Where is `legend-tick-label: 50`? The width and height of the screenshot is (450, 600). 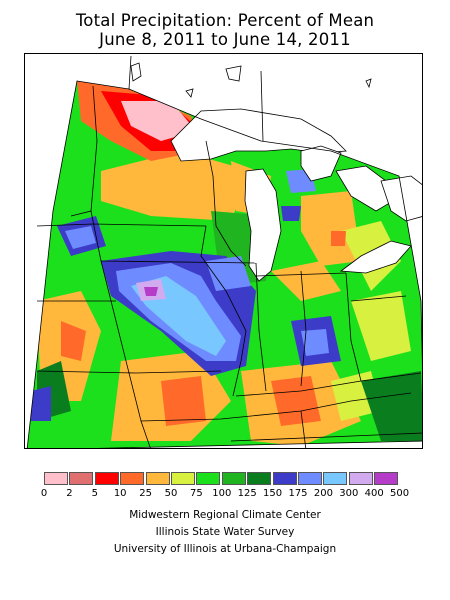
legend-tick-label: 50 is located at coordinates (171, 493).